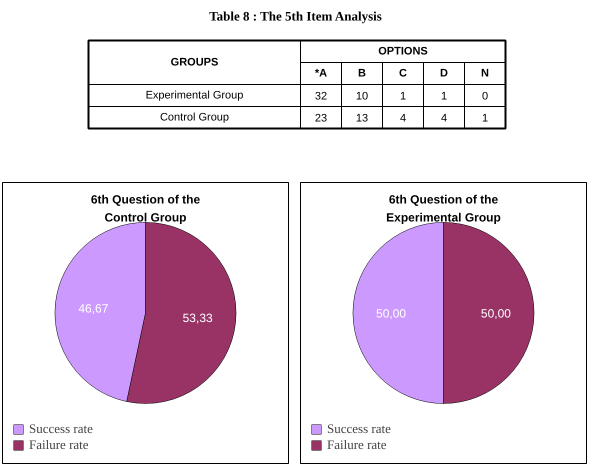 The image size is (591, 472). I want to click on data-label: 32, so click(321, 96).